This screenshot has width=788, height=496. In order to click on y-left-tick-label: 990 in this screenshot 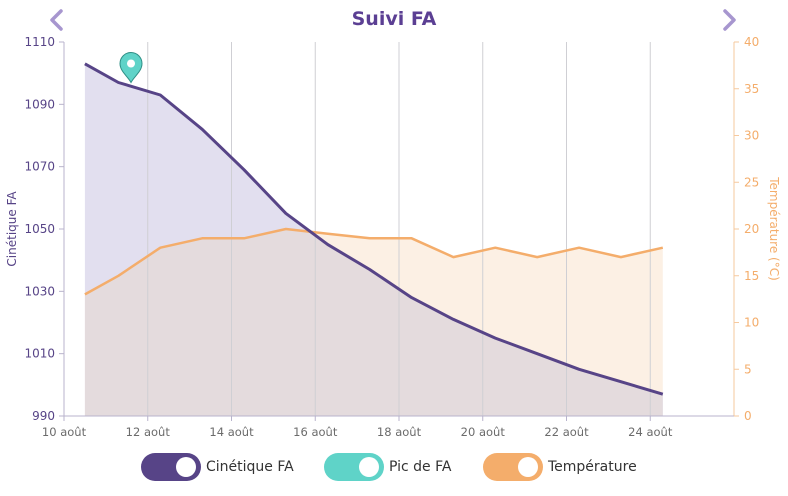, I will do `click(43, 416)`.